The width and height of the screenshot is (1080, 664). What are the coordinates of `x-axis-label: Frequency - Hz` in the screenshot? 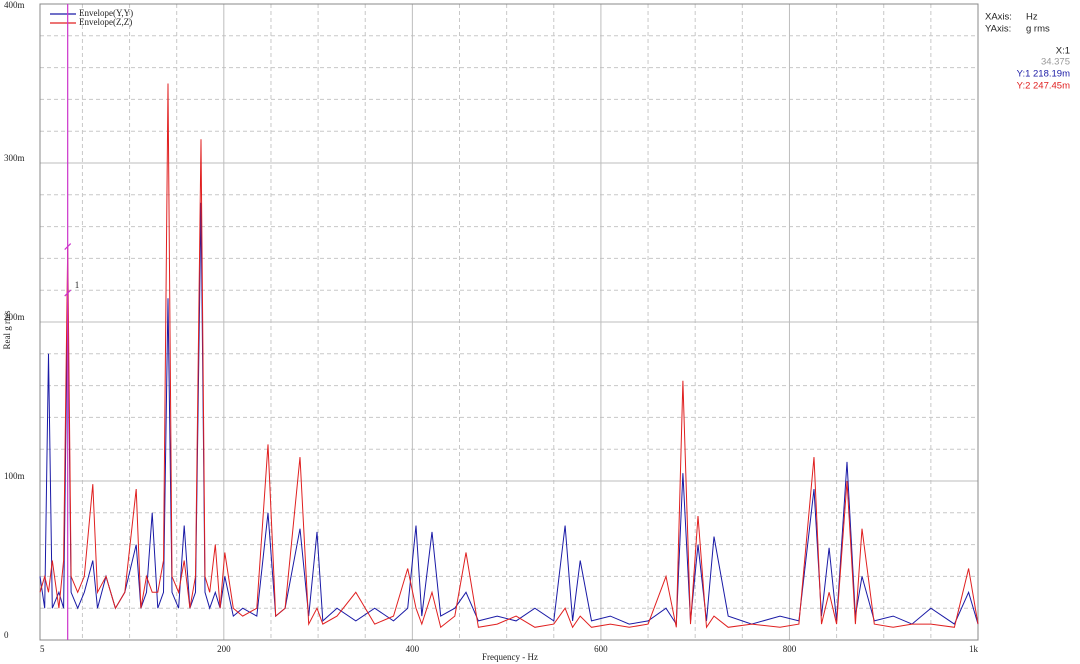 It's located at (510, 657).